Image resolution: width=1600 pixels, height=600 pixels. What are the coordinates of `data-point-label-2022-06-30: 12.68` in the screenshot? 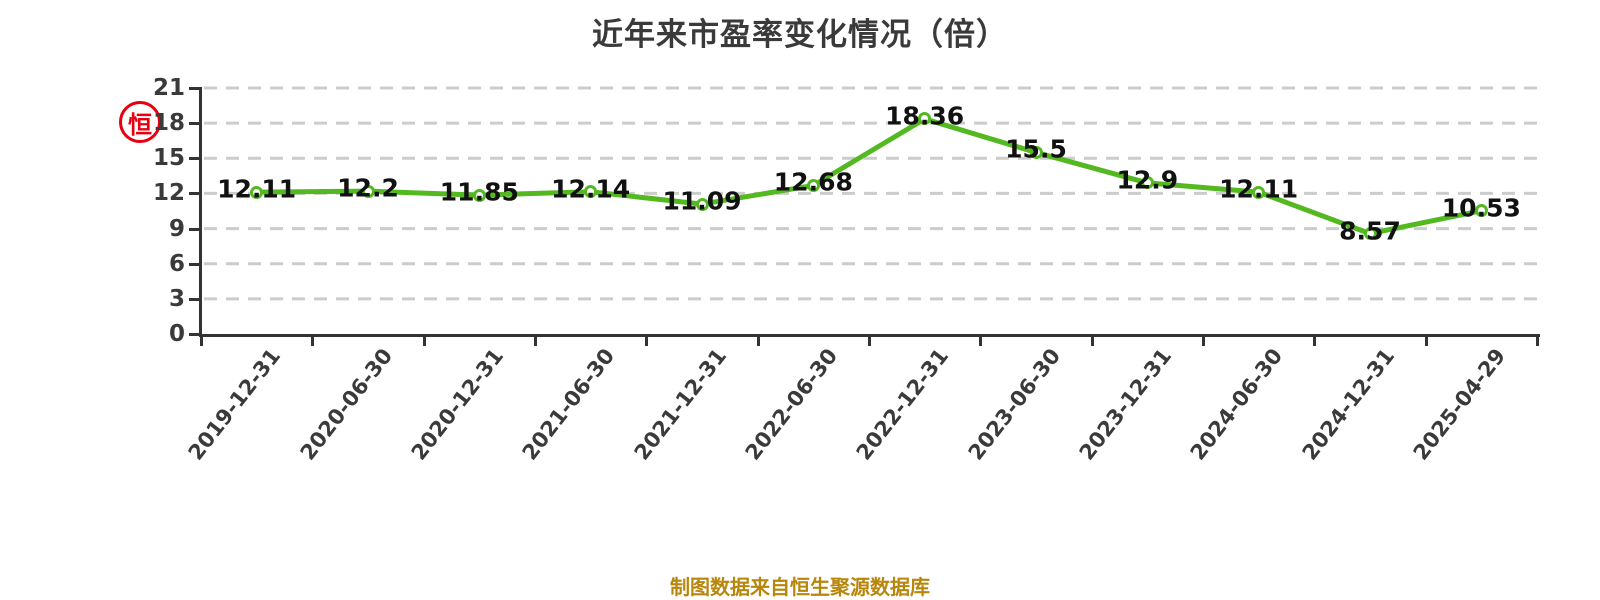 It's located at (813, 182).